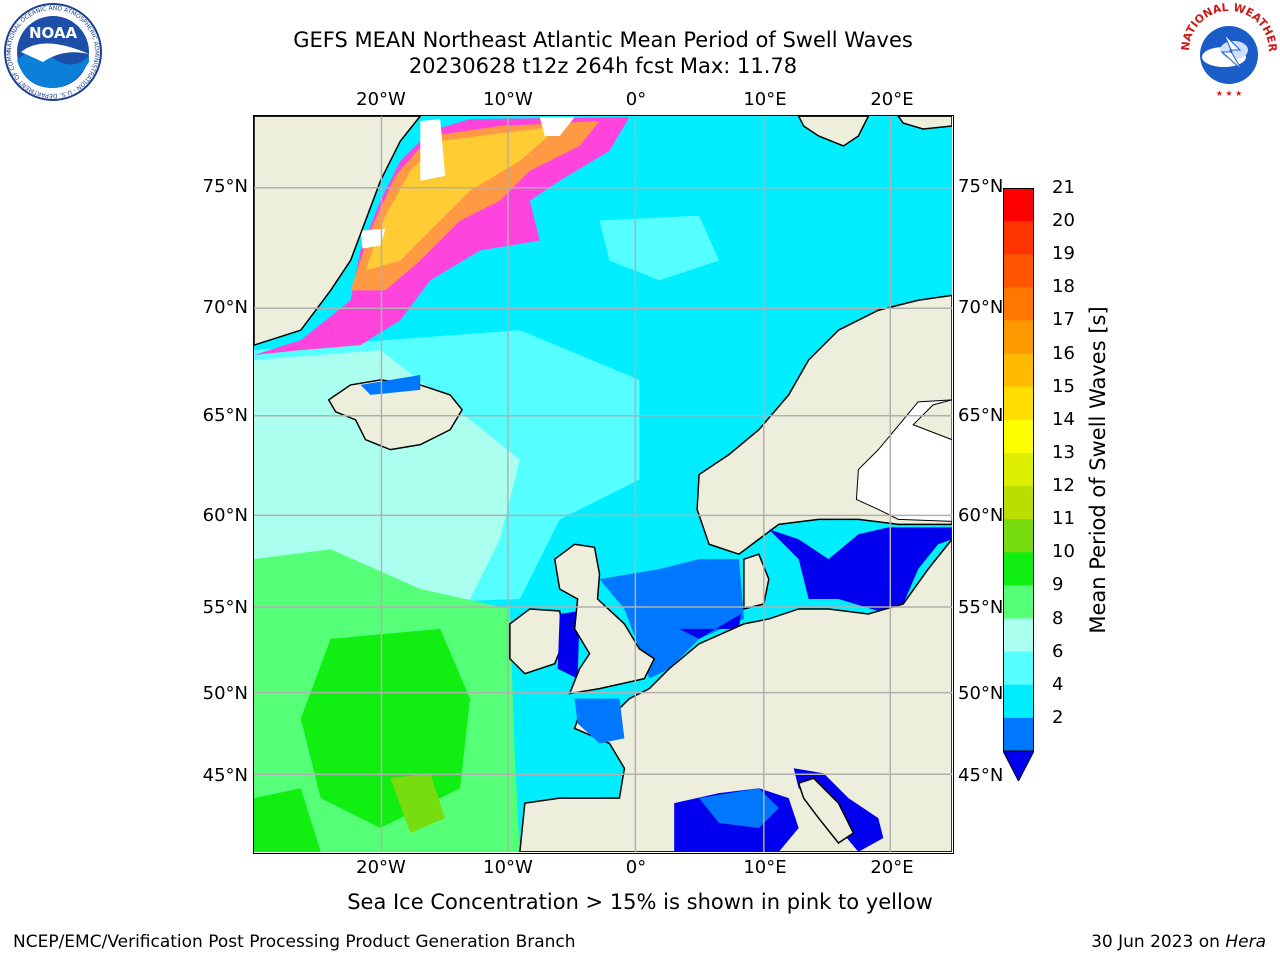  I want to click on colorbar-tick-label: 21, so click(1063, 187).